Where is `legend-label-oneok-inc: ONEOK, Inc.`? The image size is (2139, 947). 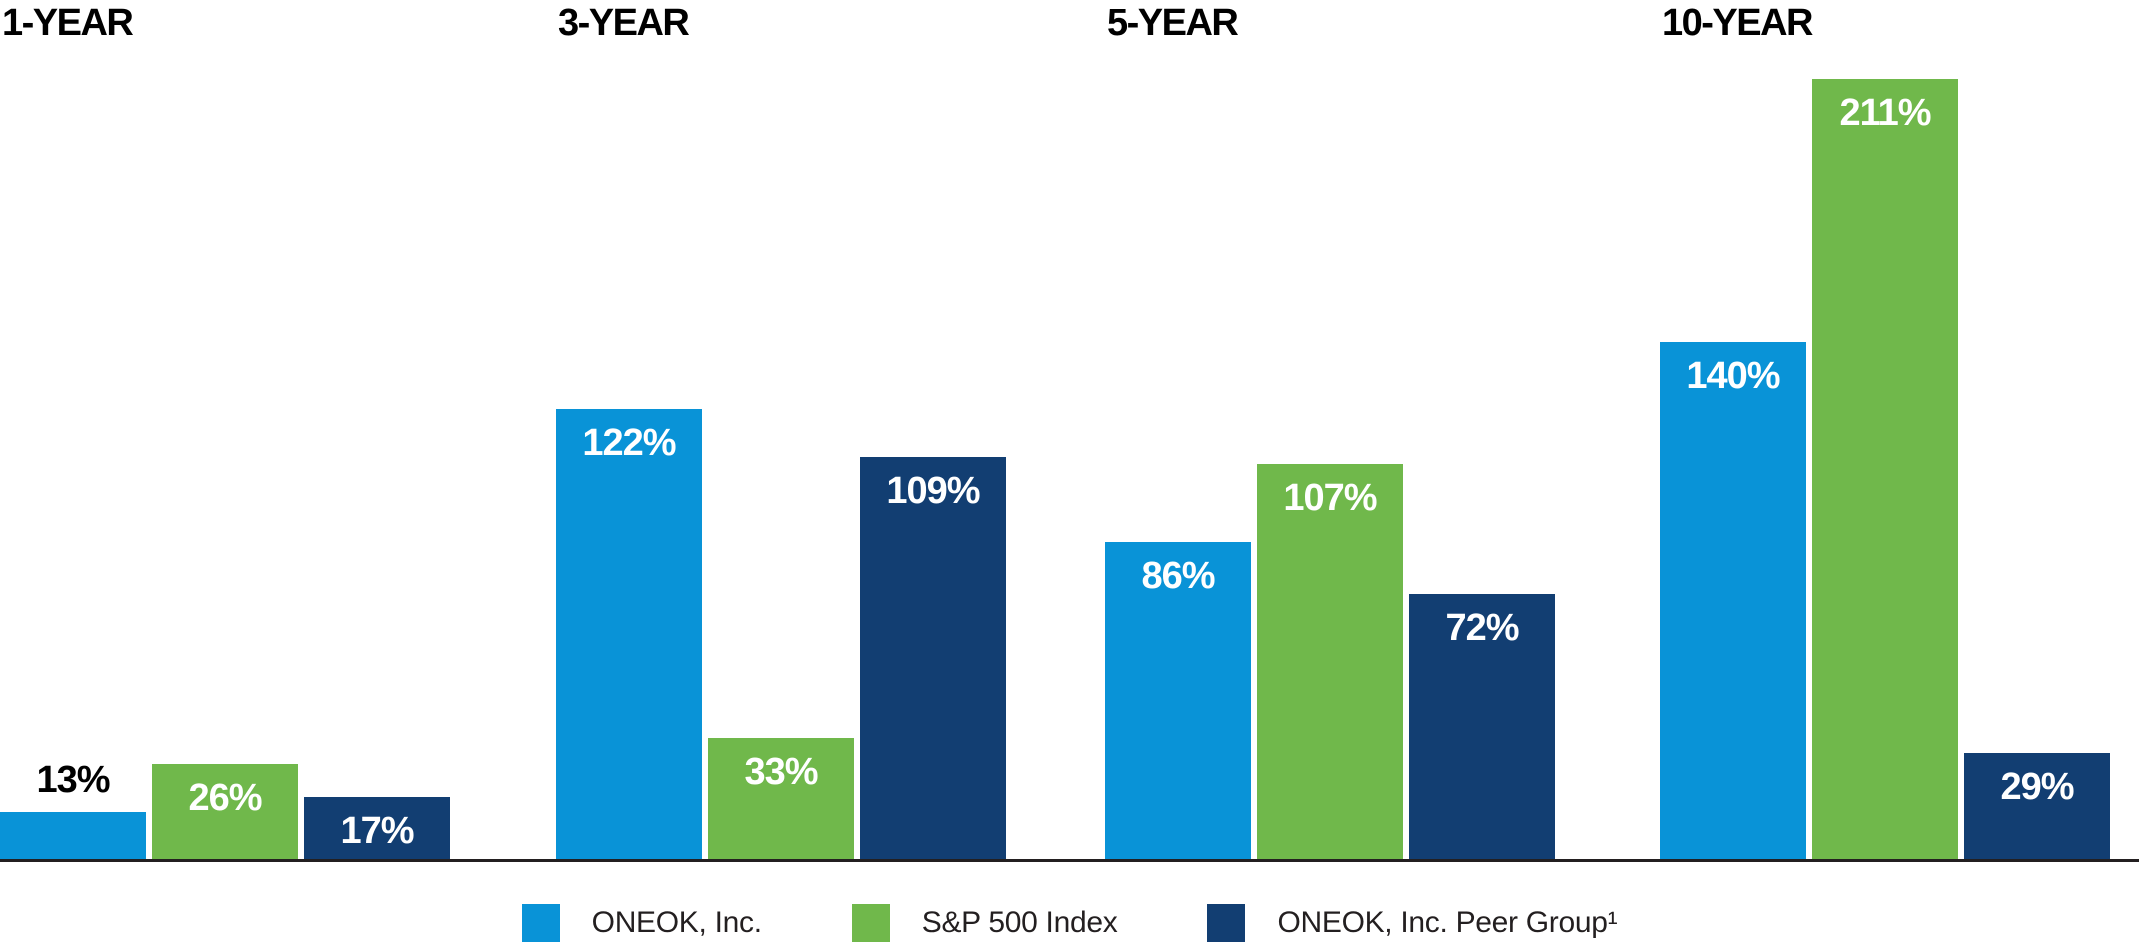
legend-label-oneok-inc: ONEOK, Inc. is located at coordinates (676, 922).